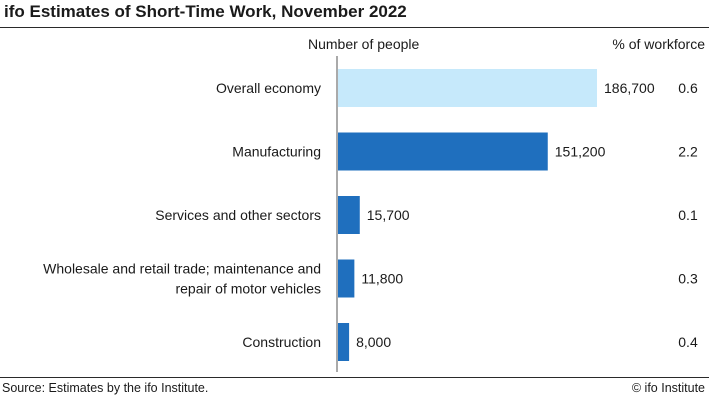 Image resolution: width=709 pixels, height=400 pixels. Describe the element at coordinates (268, 88) in the screenshot. I see `category-label-0: Overall economy` at that location.